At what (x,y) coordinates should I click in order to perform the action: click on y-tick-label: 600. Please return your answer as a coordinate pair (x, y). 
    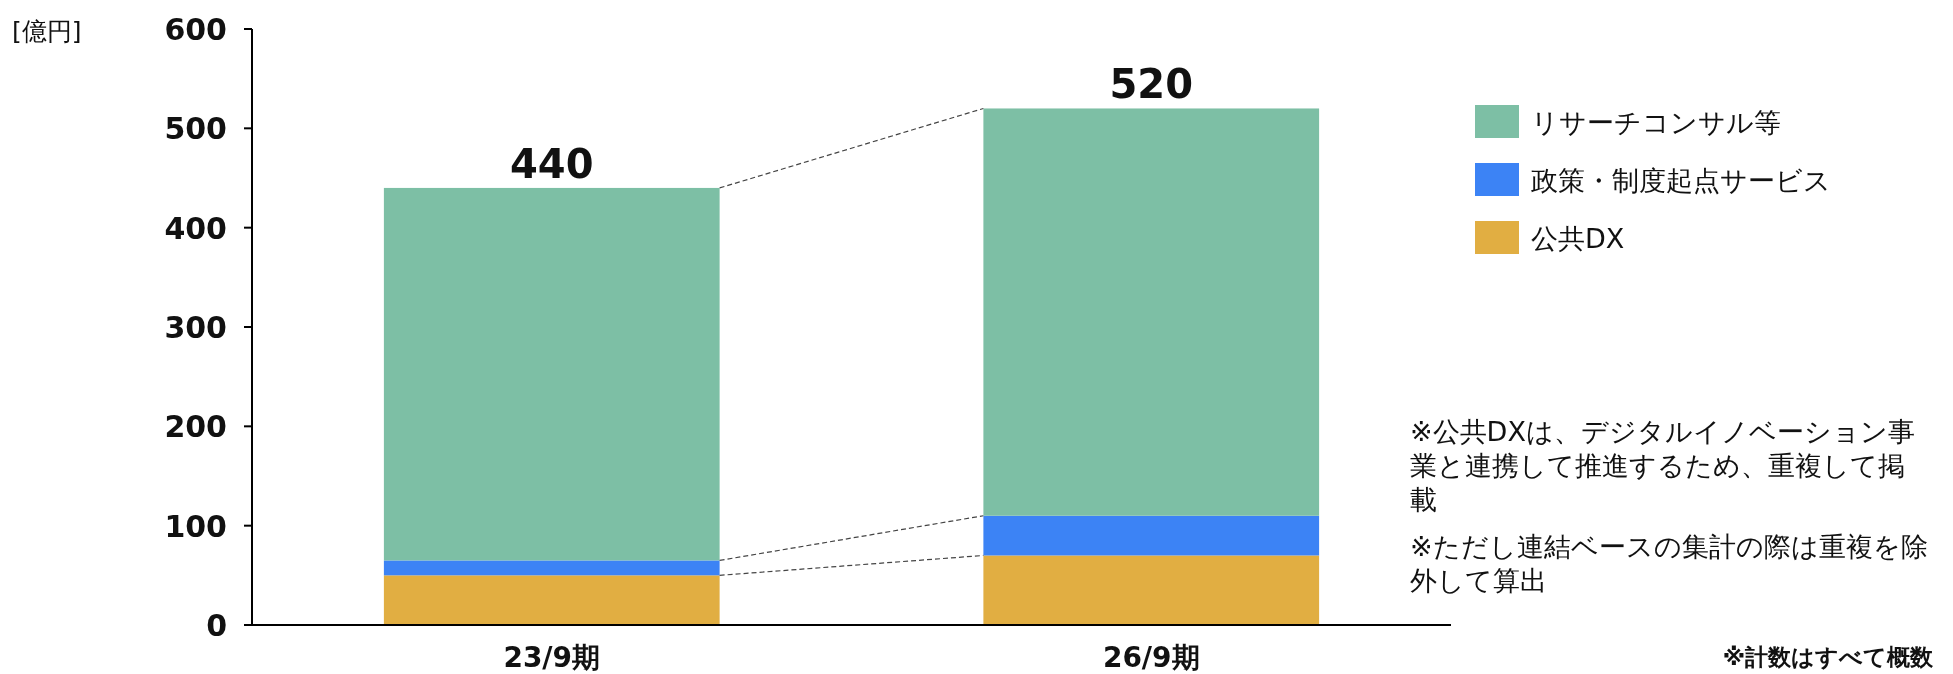
    Looking at the image, I should click on (195, 29).